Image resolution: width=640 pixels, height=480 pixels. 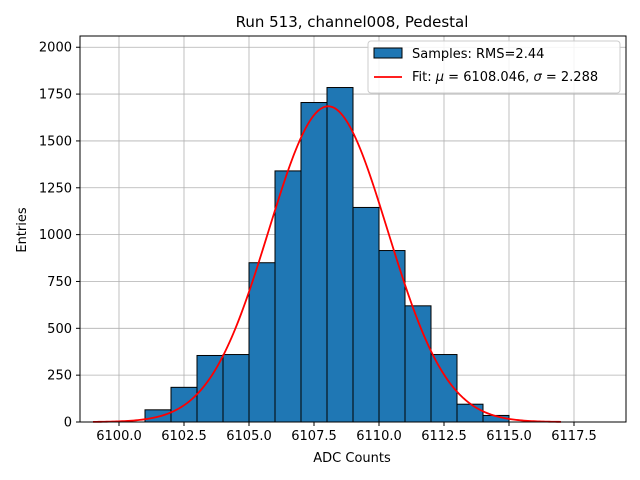 What do you see at coordinates (249, 436) in the screenshot?
I see `x-tick-label-2: 6105.0` at bounding box center [249, 436].